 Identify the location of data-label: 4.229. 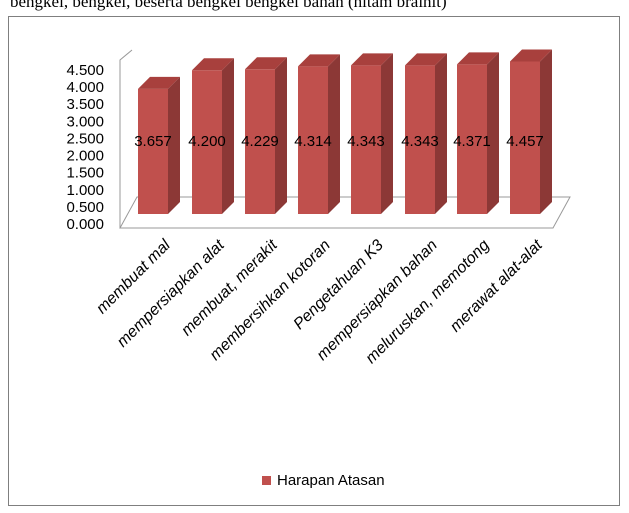
(260, 141).